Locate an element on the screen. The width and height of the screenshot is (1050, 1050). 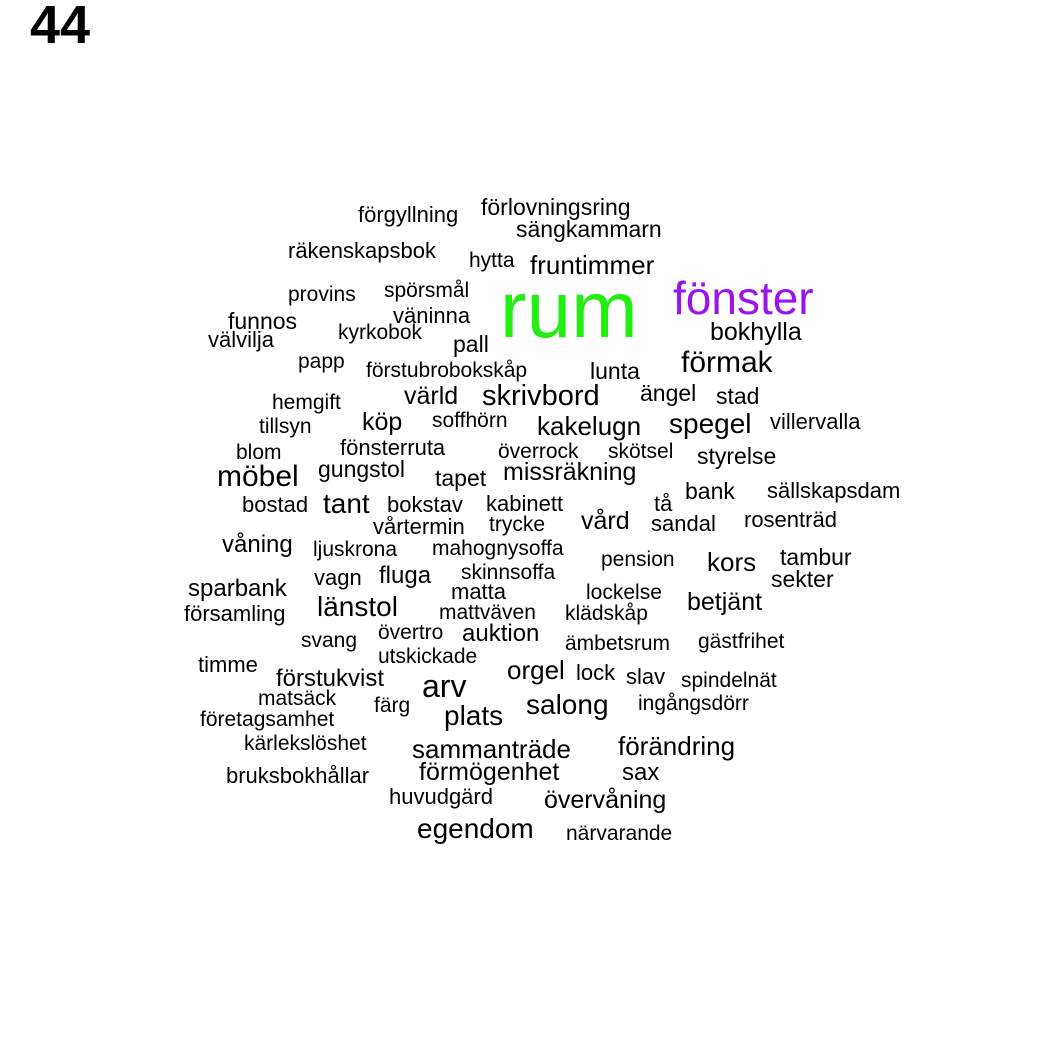
cloud-word: svang is located at coordinates (329, 640).